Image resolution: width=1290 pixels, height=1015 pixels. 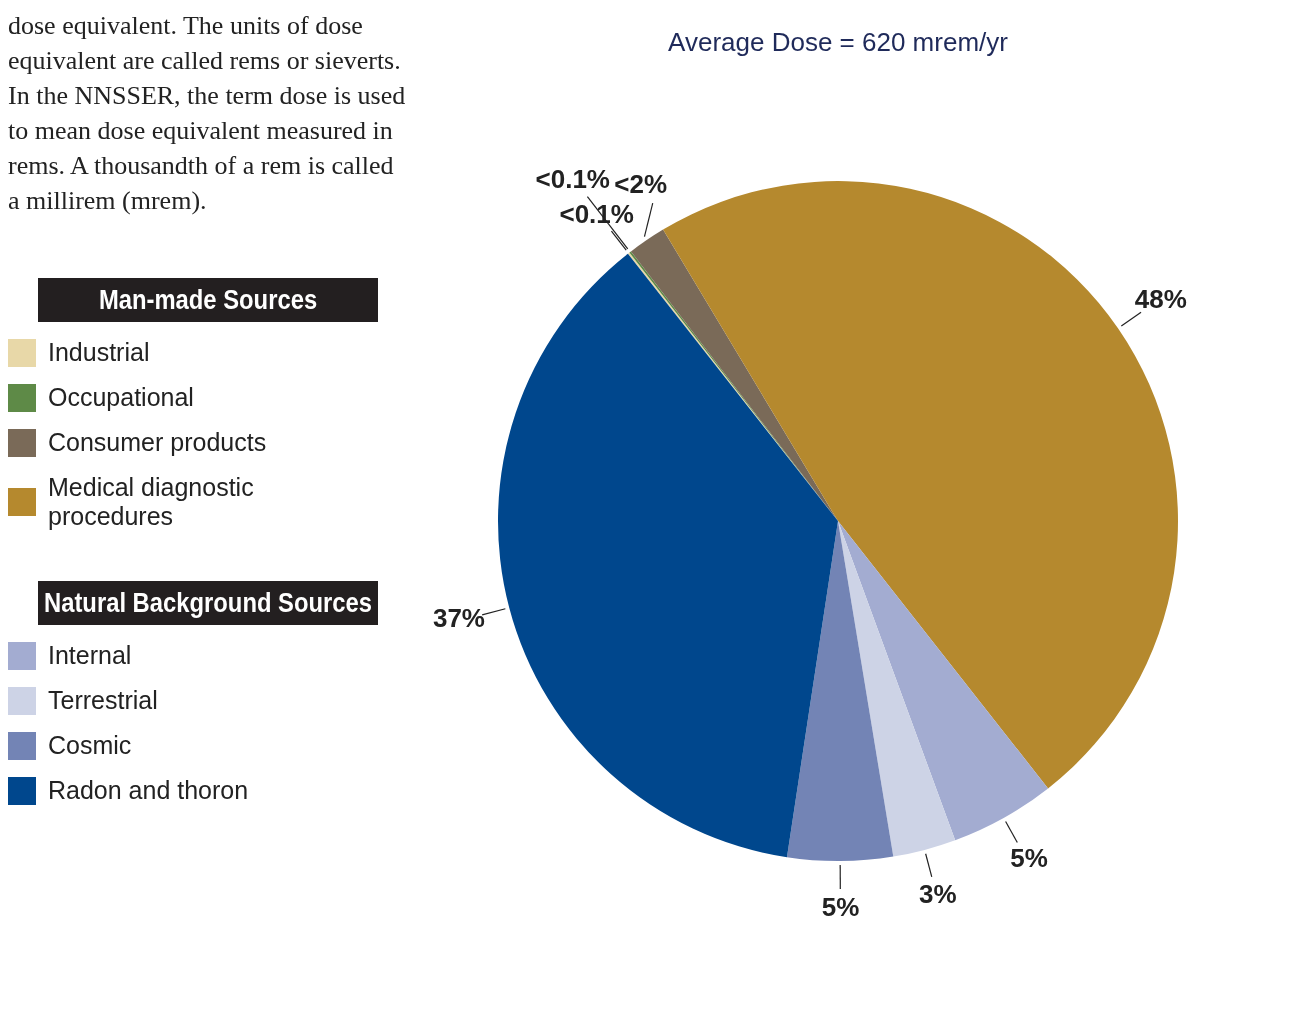 I want to click on legend-label: Cosmic, so click(x=90, y=745).